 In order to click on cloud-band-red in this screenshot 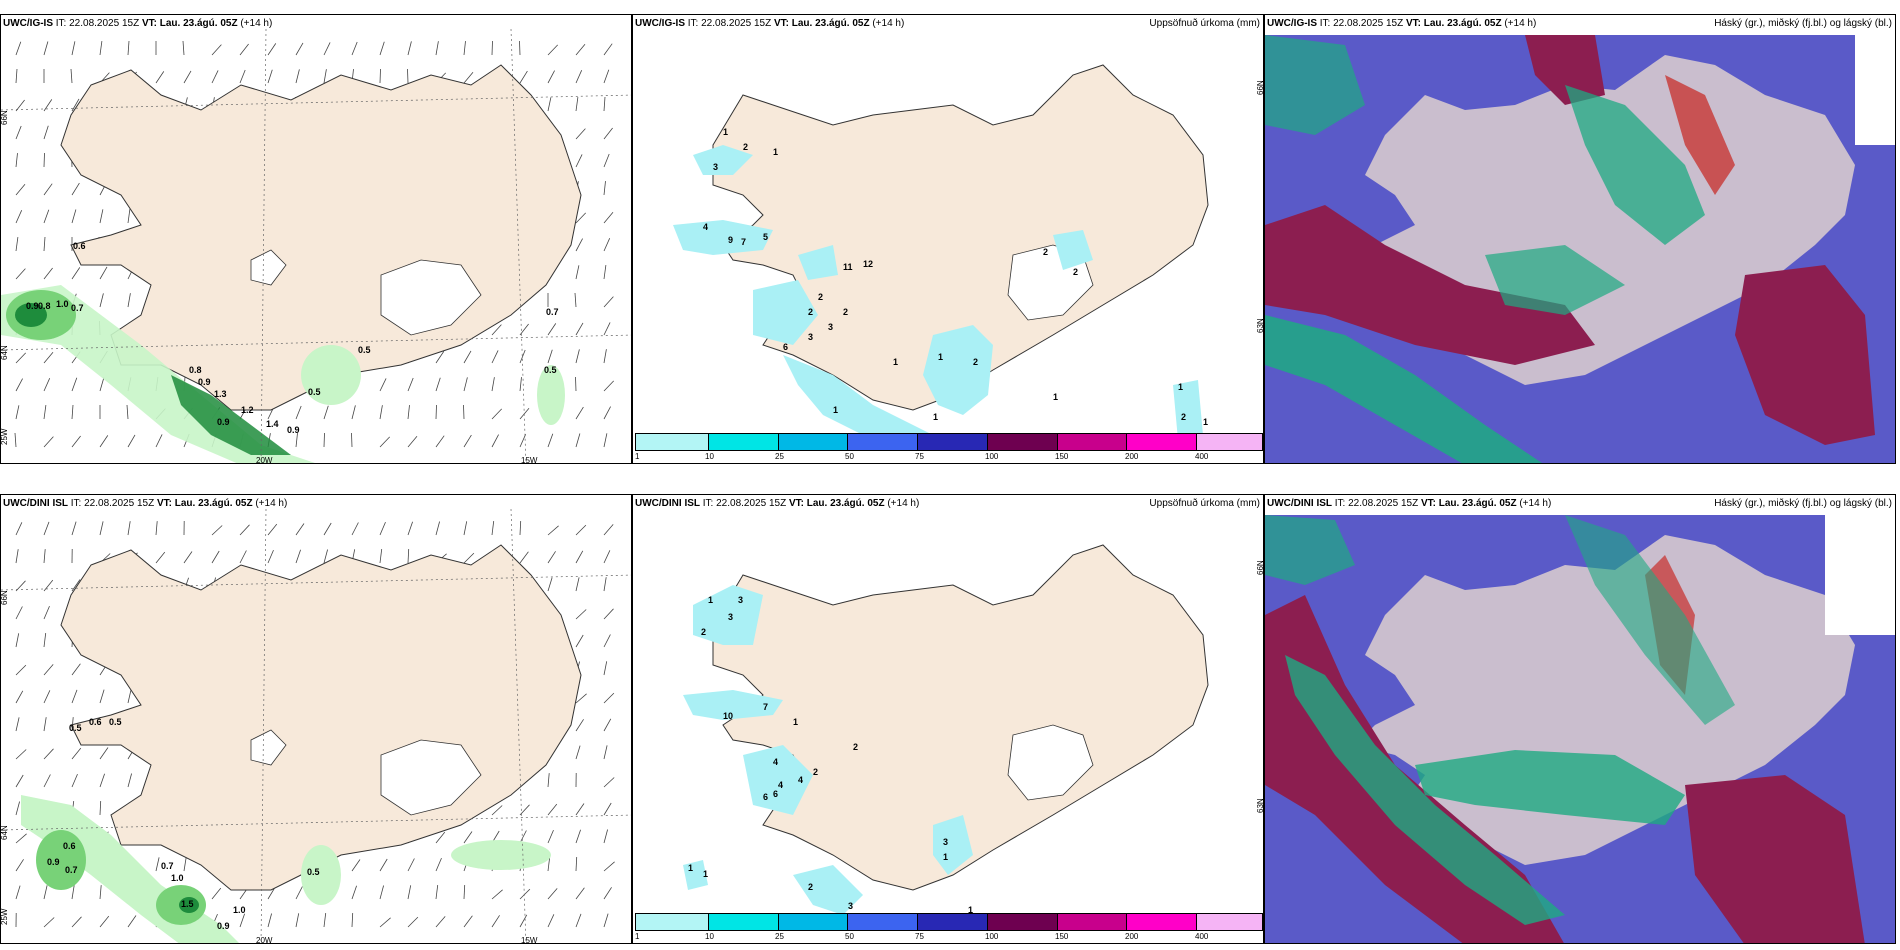, I will do `click(1775, 859)`.